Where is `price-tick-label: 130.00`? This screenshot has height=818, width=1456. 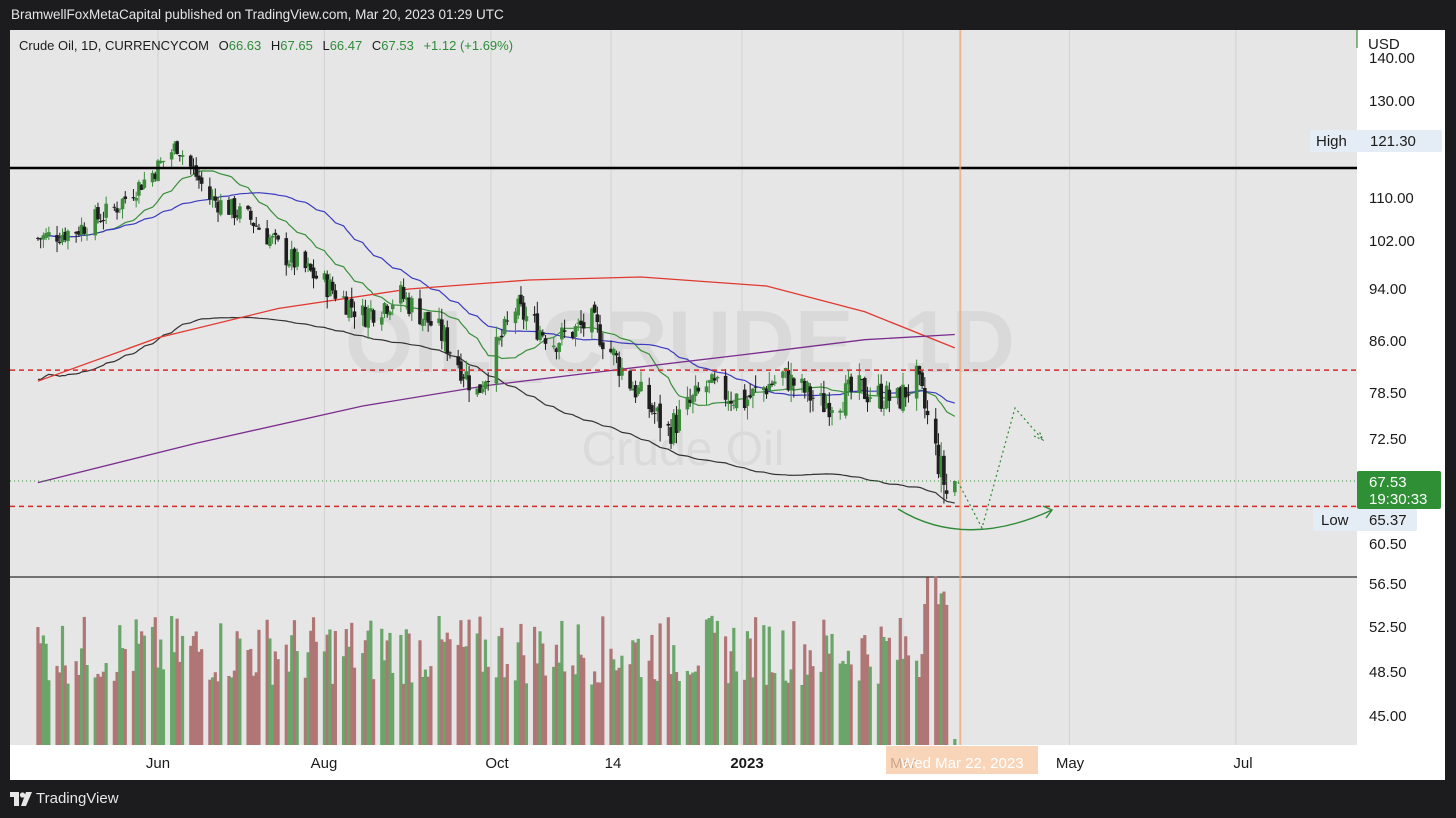 price-tick-label: 130.00 is located at coordinates (1392, 101).